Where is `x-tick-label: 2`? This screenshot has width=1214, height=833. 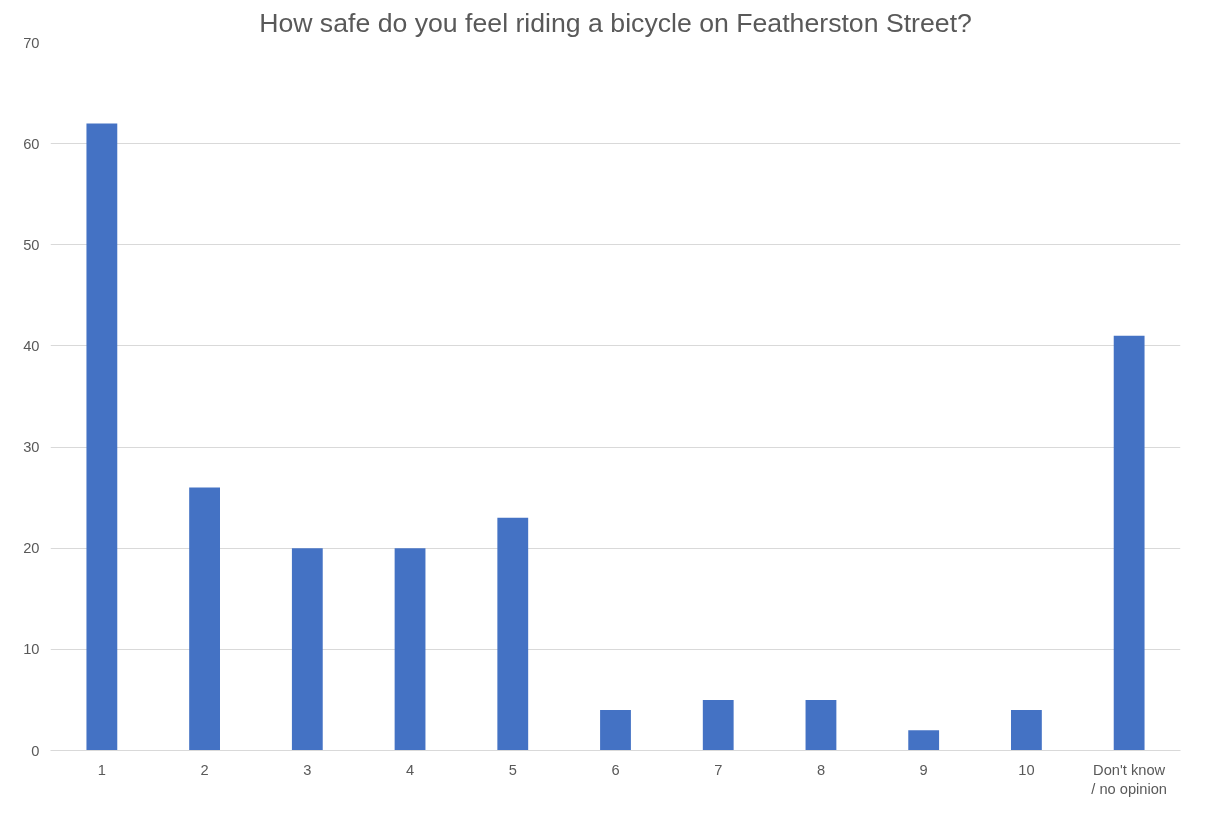
x-tick-label: 2 is located at coordinates (204, 769).